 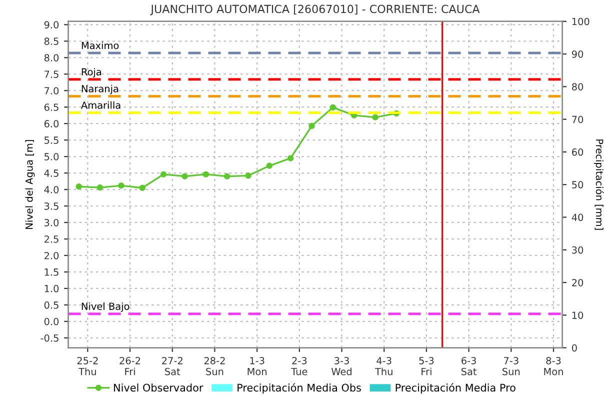 What do you see at coordinates (51, 24) in the screenshot?
I see `y-tick-label: 9.0` at bounding box center [51, 24].